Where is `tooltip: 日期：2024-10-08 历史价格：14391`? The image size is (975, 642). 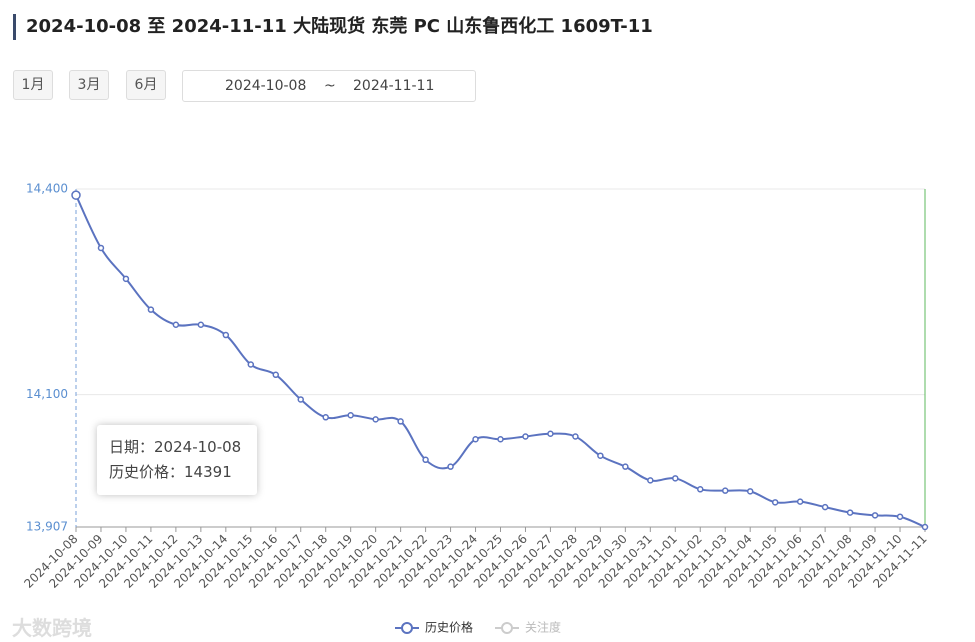
tooltip: 日期：2024-10-08 历史价格：14391 is located at coordinates (177, 460).